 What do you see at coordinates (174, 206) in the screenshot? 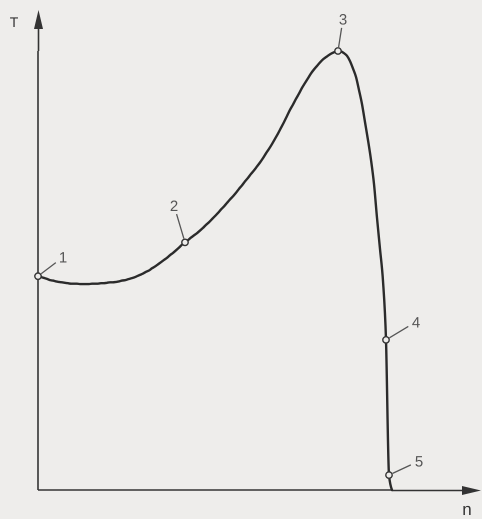
I see `annotation: 2` at bounding box center [174, 206].